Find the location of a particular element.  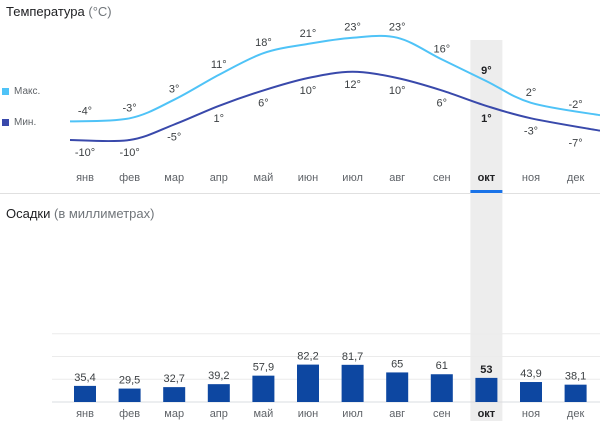

temp-month-tick: янв is located at coordinates (85, 178).